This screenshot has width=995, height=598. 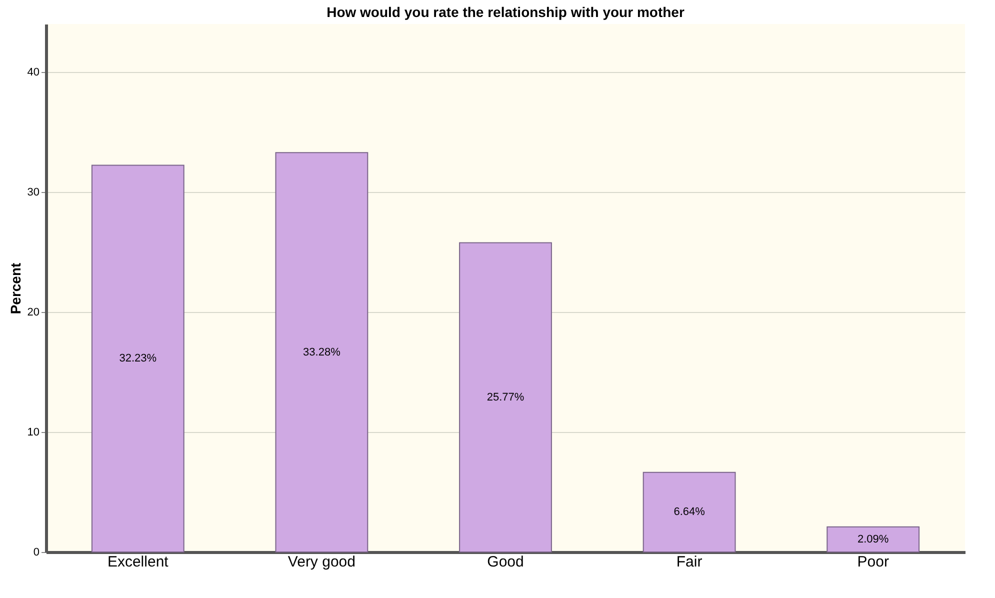 I want to click on y-tick-label: 20, so click(x=33, y=312).